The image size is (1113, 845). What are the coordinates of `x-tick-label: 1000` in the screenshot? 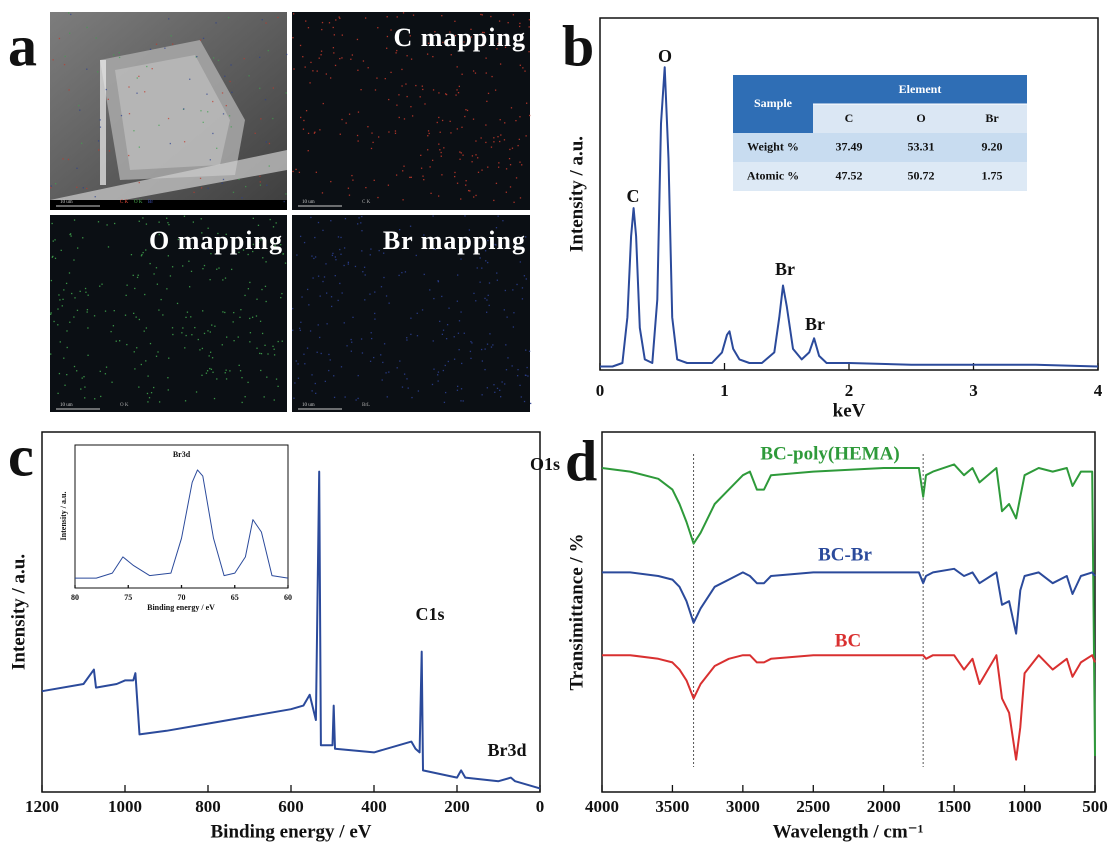 It's located at (1025, 806).